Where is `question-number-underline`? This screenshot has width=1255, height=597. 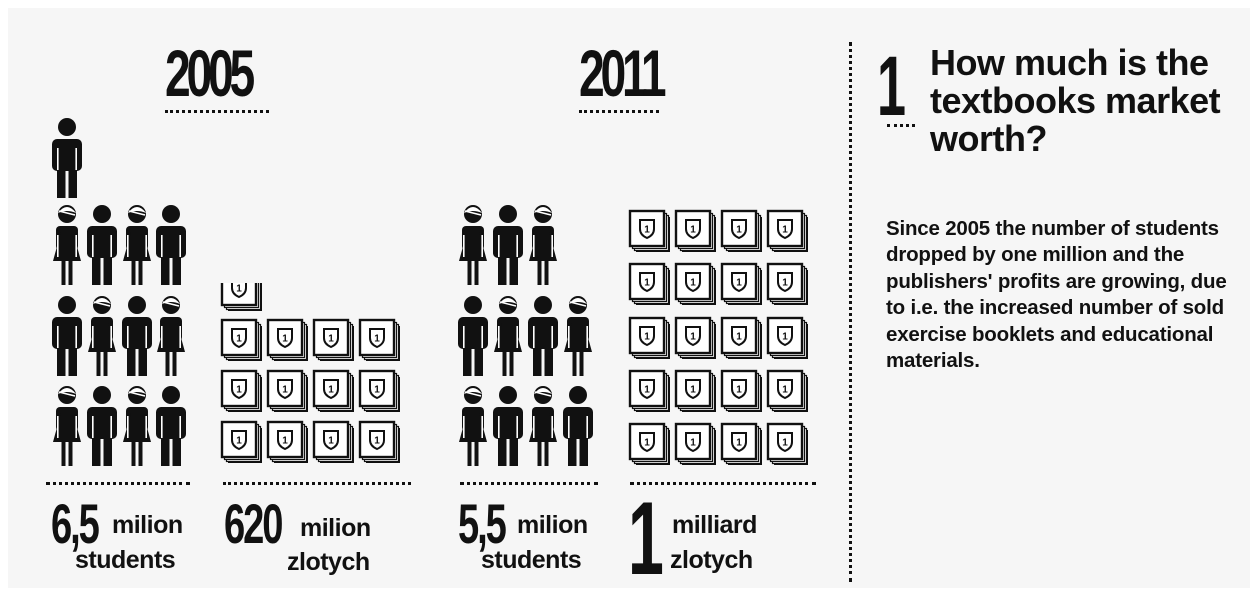 question-number-underline is located at coordinates (901, 125).